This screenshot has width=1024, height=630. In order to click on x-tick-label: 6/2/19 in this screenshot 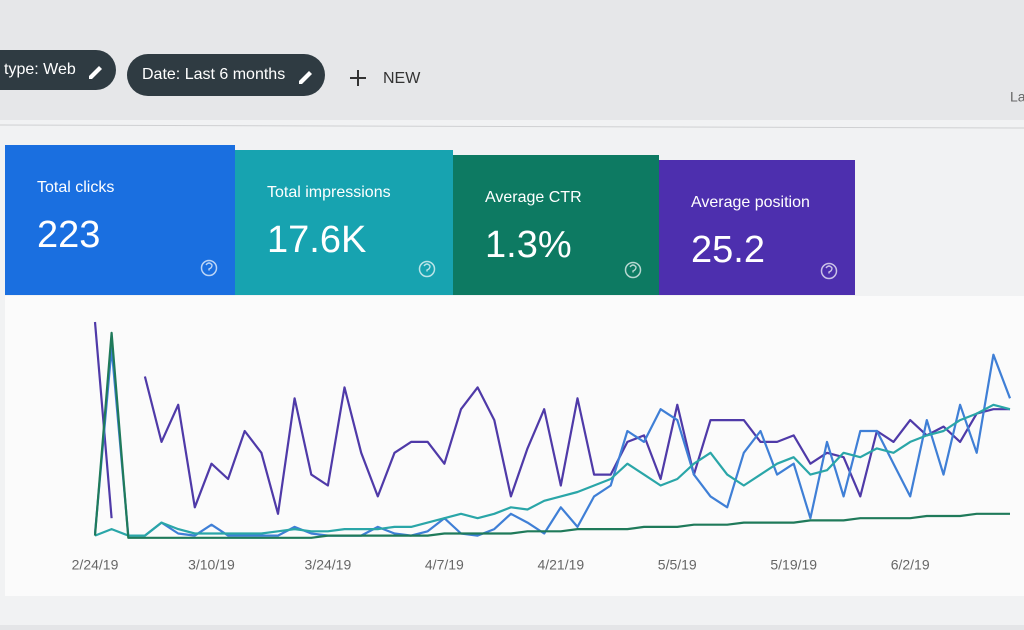, I will do `click(910, 565)`.